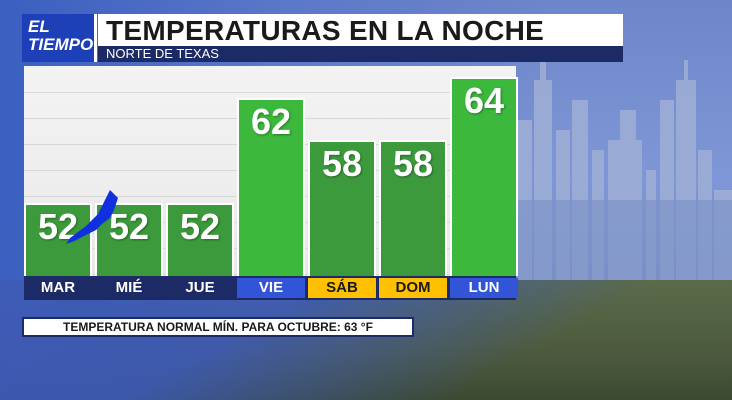 This screenshot has height=400, width=732. I want to click on day-label: MIÉ, so click(129, 287).